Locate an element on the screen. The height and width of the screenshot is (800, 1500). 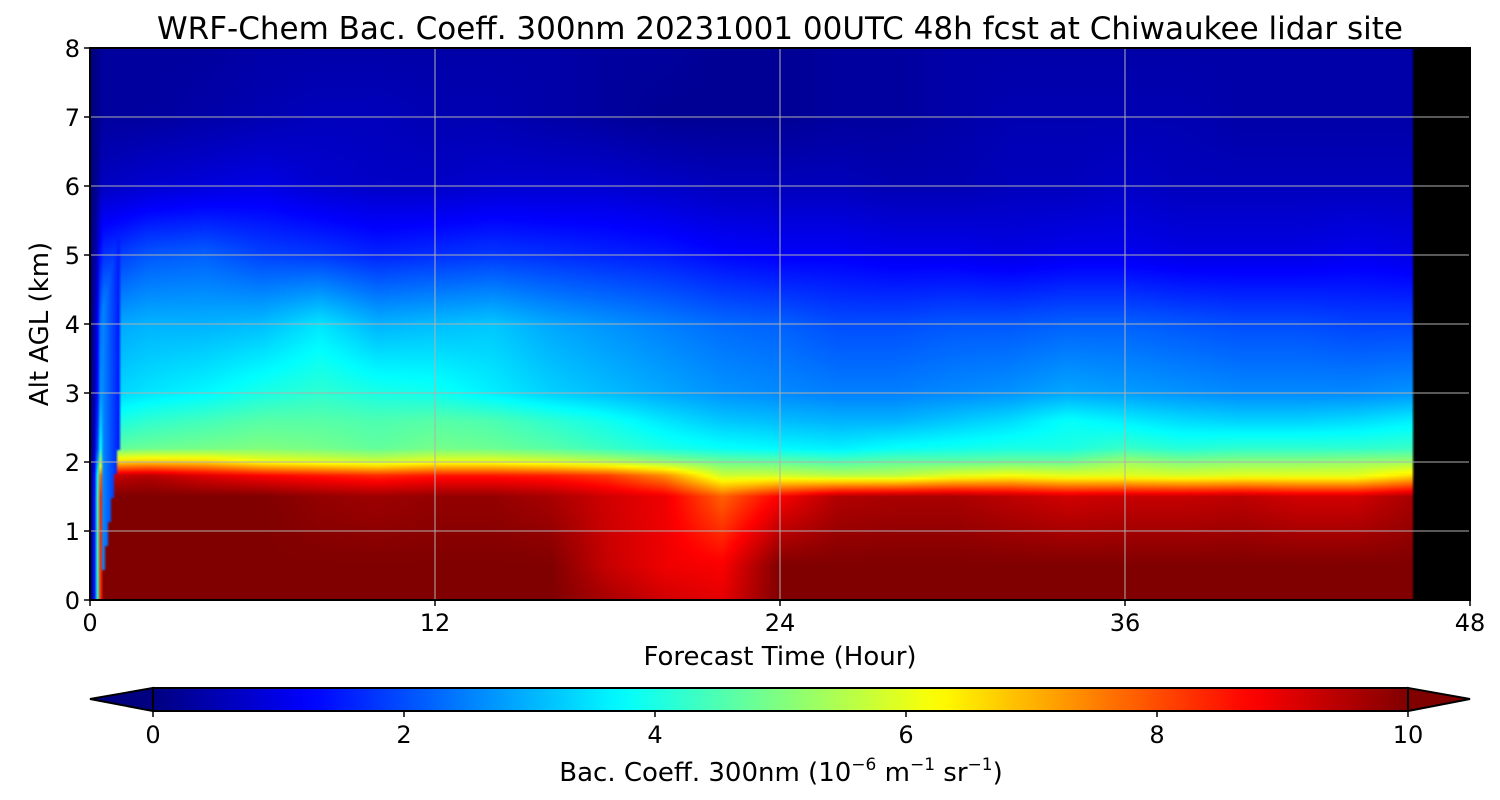
colorbar-label: Bac. Coeff. 300nm (10−6 m−1 sr−1) is located at coordinates (780, 771).